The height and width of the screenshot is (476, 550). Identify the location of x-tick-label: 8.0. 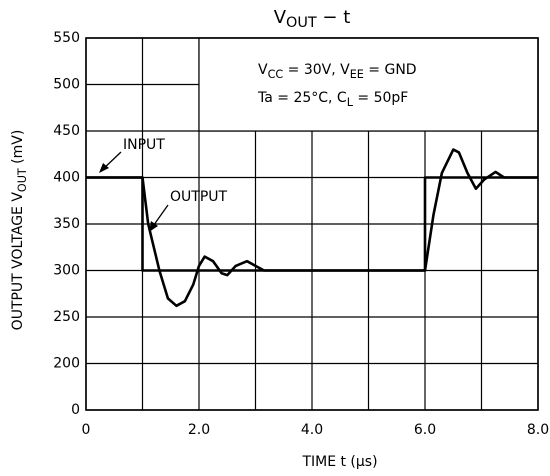
(538, 430).